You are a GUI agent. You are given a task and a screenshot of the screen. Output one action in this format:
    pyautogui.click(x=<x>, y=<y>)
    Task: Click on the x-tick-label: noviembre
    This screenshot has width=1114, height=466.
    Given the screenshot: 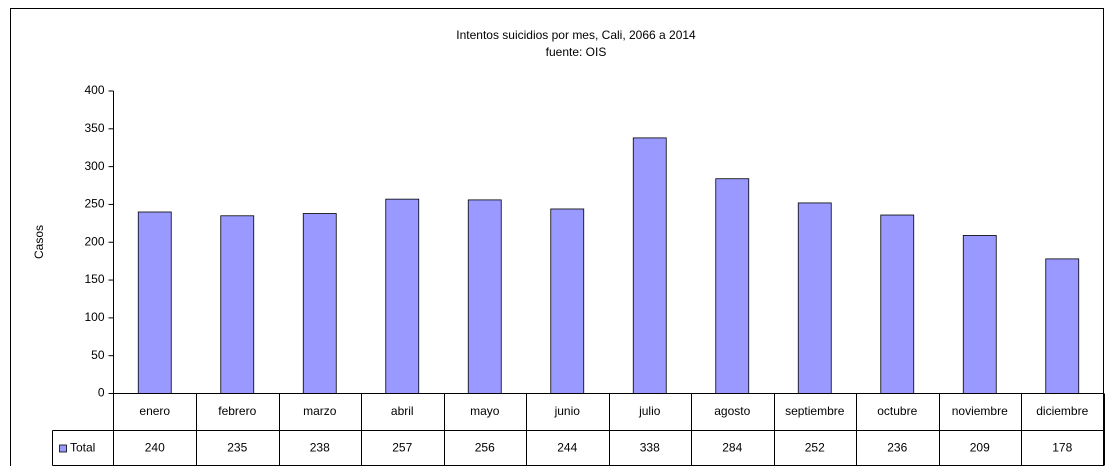 What is the action you would take?
    pyautogui.click(x=980, y=411)
    